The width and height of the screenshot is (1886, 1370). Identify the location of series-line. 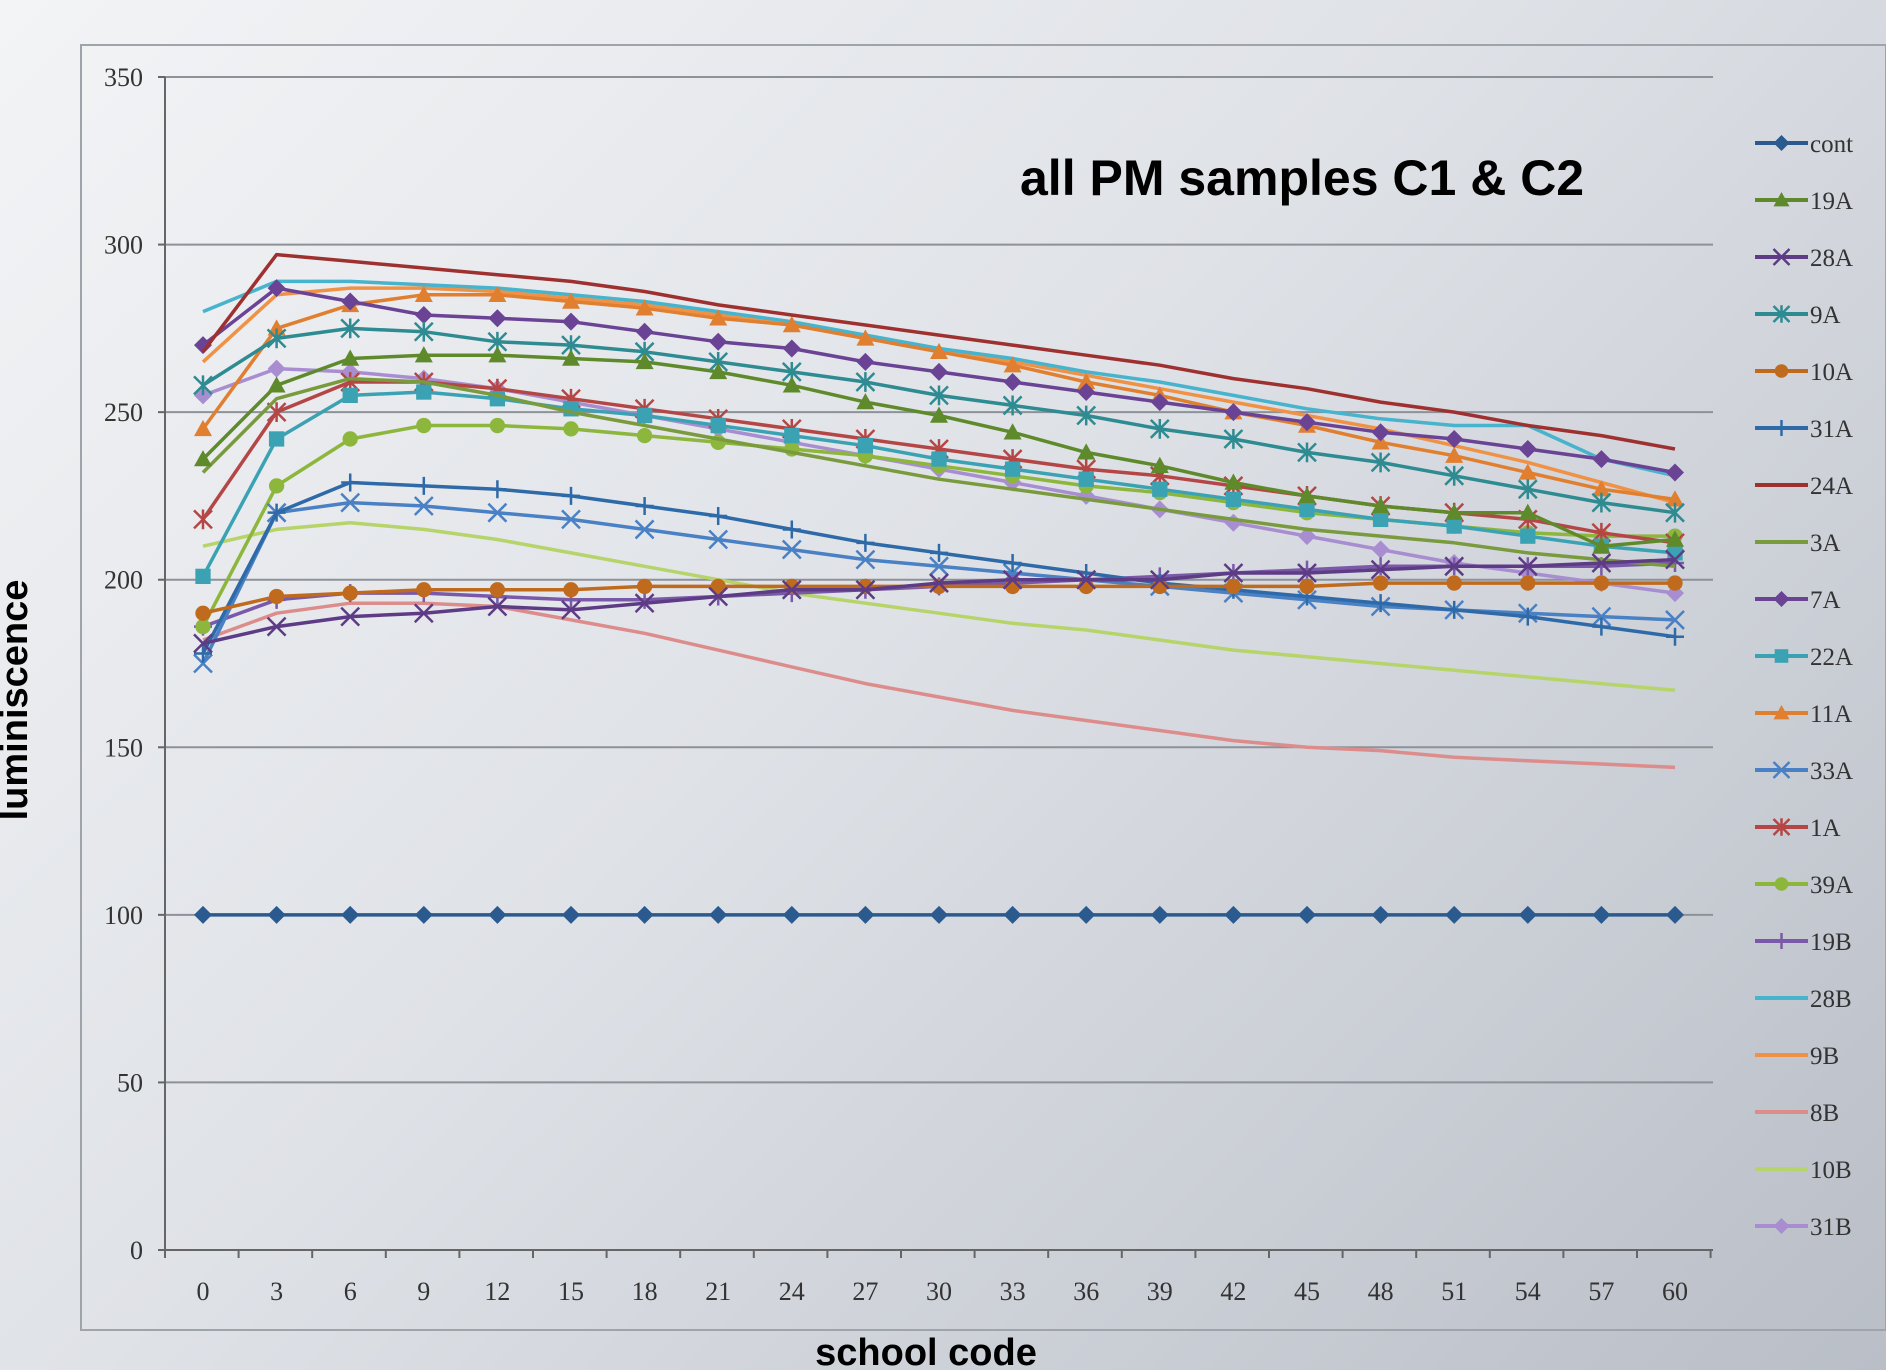
(939, 685).